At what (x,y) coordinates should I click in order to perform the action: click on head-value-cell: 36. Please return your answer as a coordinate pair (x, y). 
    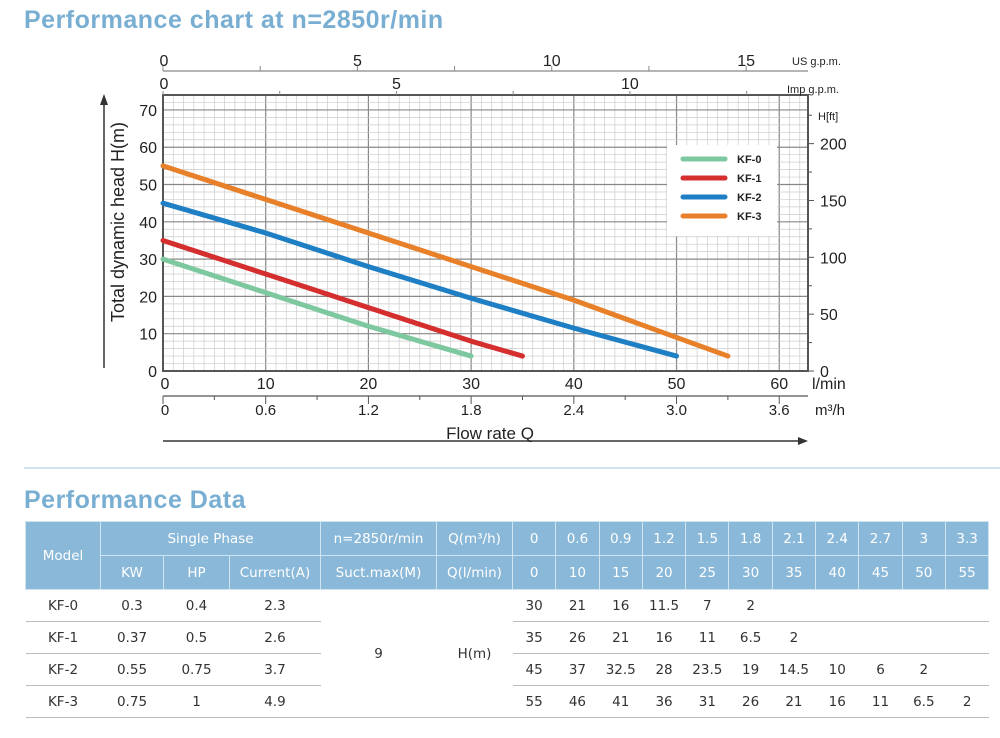
    Looking at the image, I should click on (664, 701).